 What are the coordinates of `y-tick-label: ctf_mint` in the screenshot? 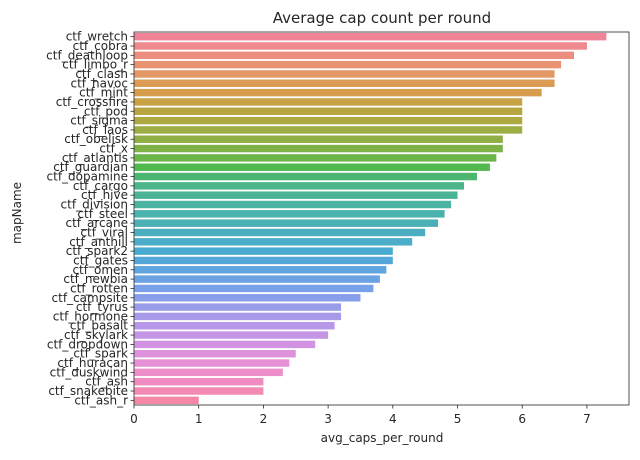 It's located at (103, 93).